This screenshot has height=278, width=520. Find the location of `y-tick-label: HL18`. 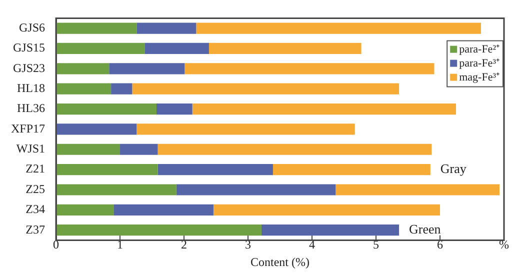

y-tick-label: HL18 is located at coordinates (31, 87).